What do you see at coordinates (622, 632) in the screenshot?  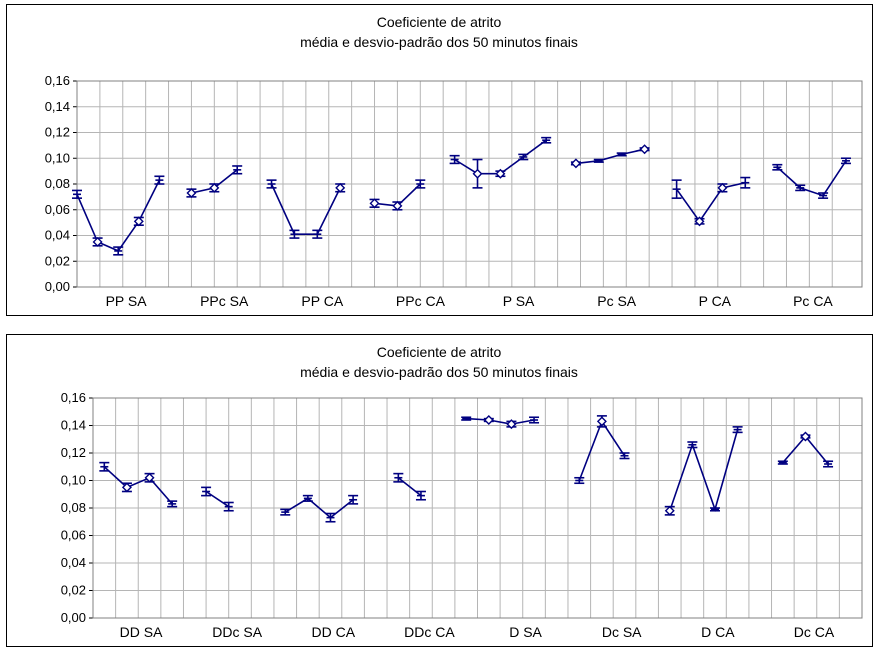 I see `x-tick-label: Dc SA` at bounding box center [622, 632].